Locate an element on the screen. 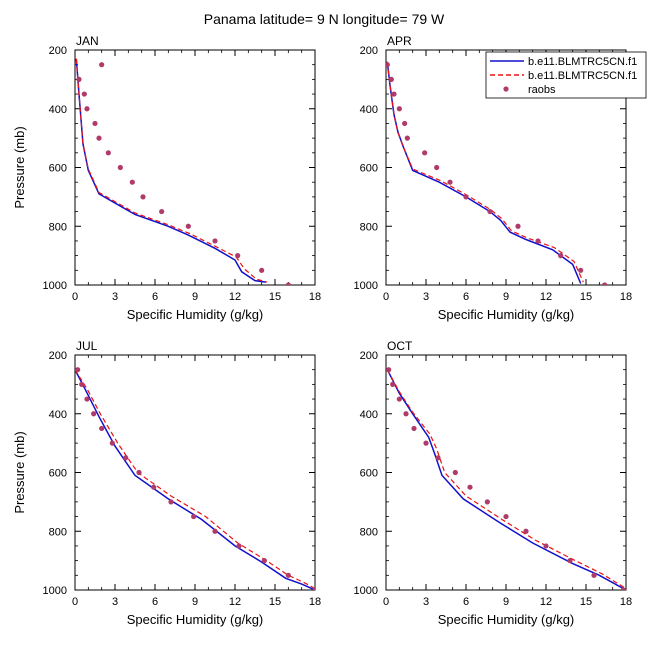  legend-box is located at coordinates (566, 75).